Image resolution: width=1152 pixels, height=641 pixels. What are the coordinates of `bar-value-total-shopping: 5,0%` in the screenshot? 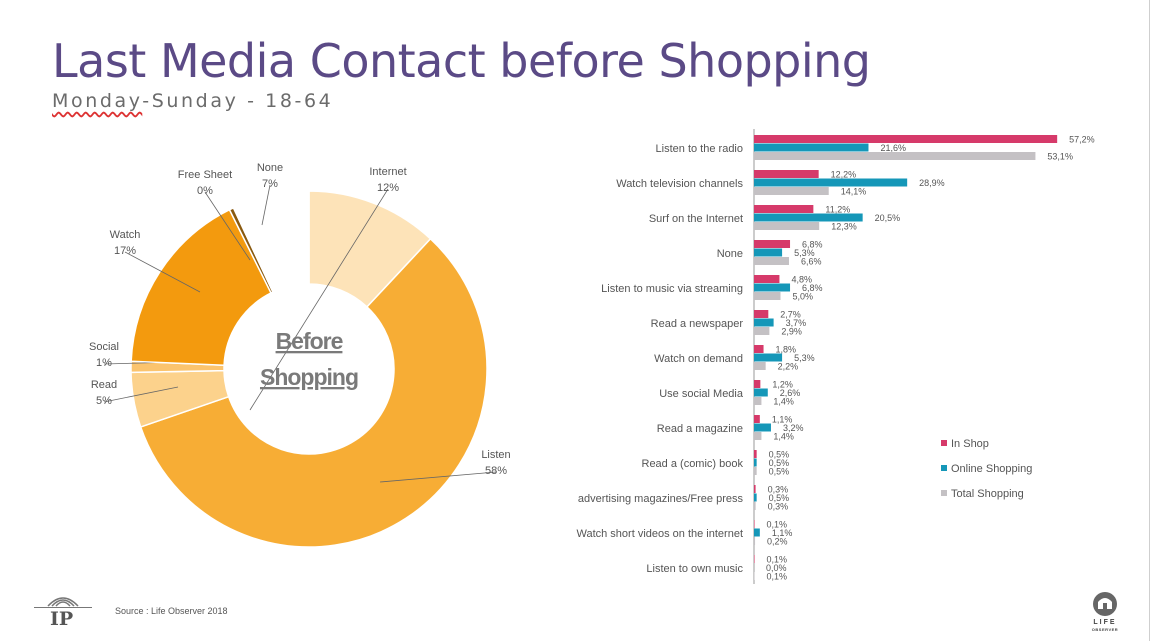 It's located at (803, 297).